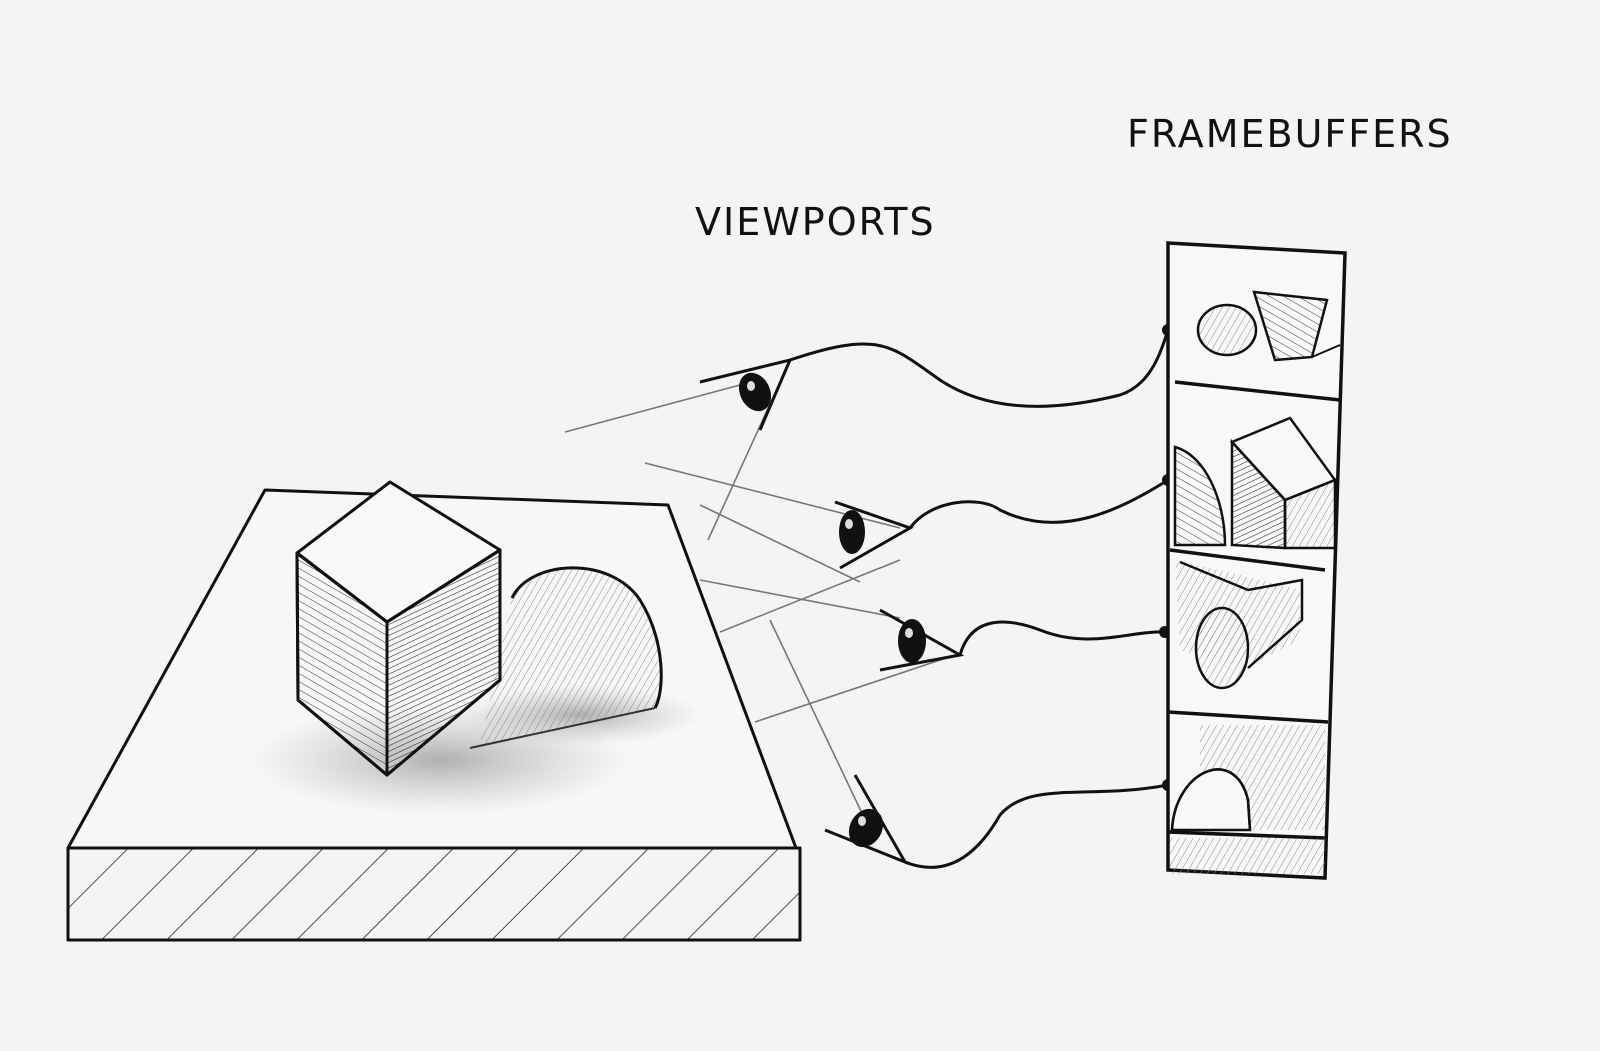  What do you see at coordinates (979, 599) in the screenshot?
I see `viewport-connectors` at bounding box center [979, 599].